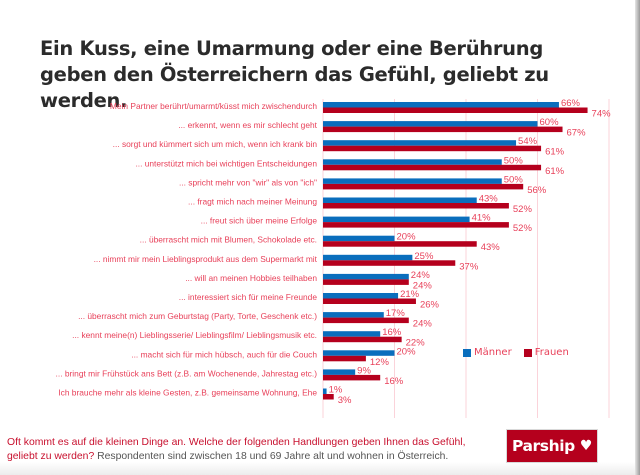 This screenshot has height=475, width=640. What do you see at coordinates (527, 352) in the screenshot?
I see `legend-swatch-frauen` at bounding box center [527, 352].